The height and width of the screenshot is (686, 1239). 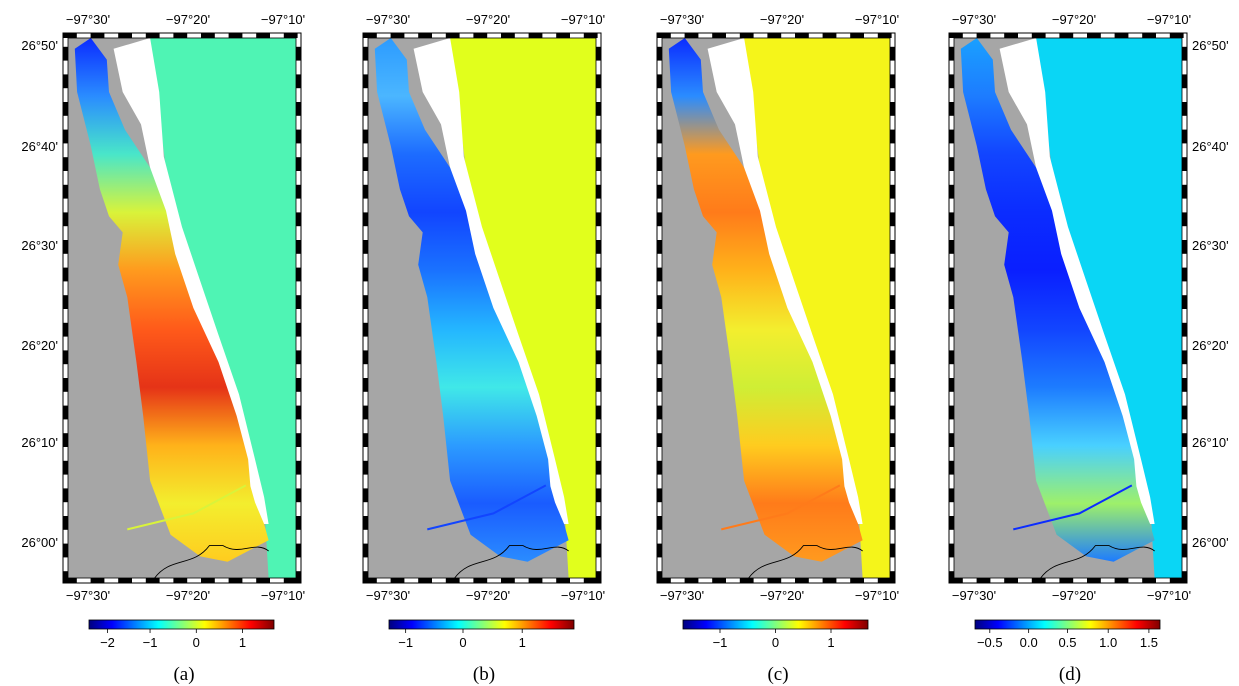 I want to click on lat-tick-label-left: 26°00', so click(x=39, y=542).